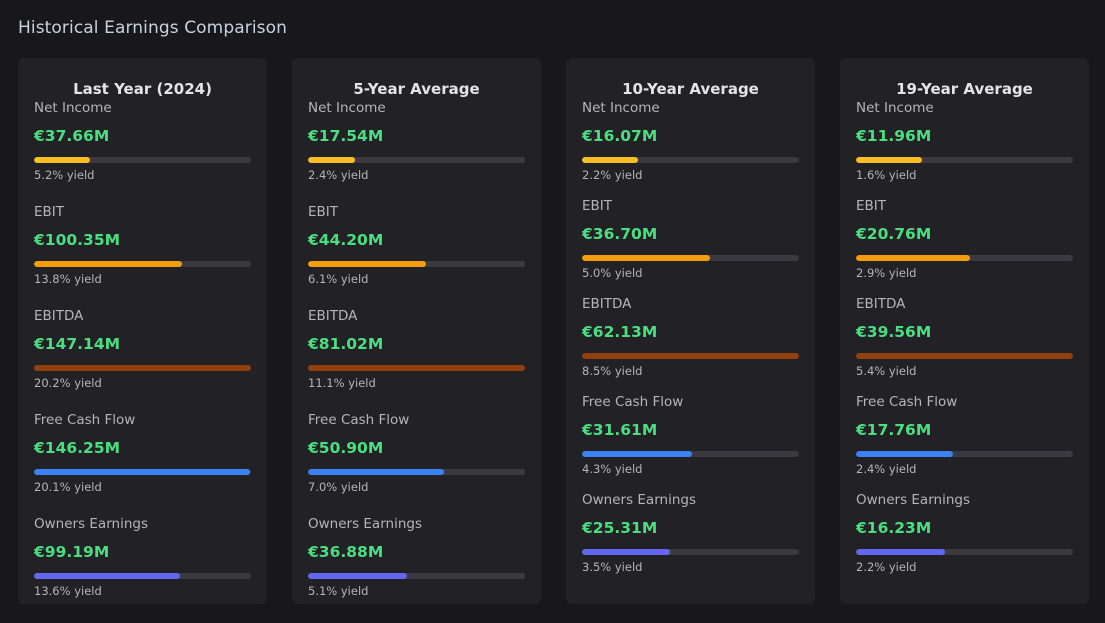 The image size is (1105, 623). What do you see at coordinates (342, 383) in the screenshot?
I see `metric-yield: 11.1% yield` at bounding box center [342, 383].